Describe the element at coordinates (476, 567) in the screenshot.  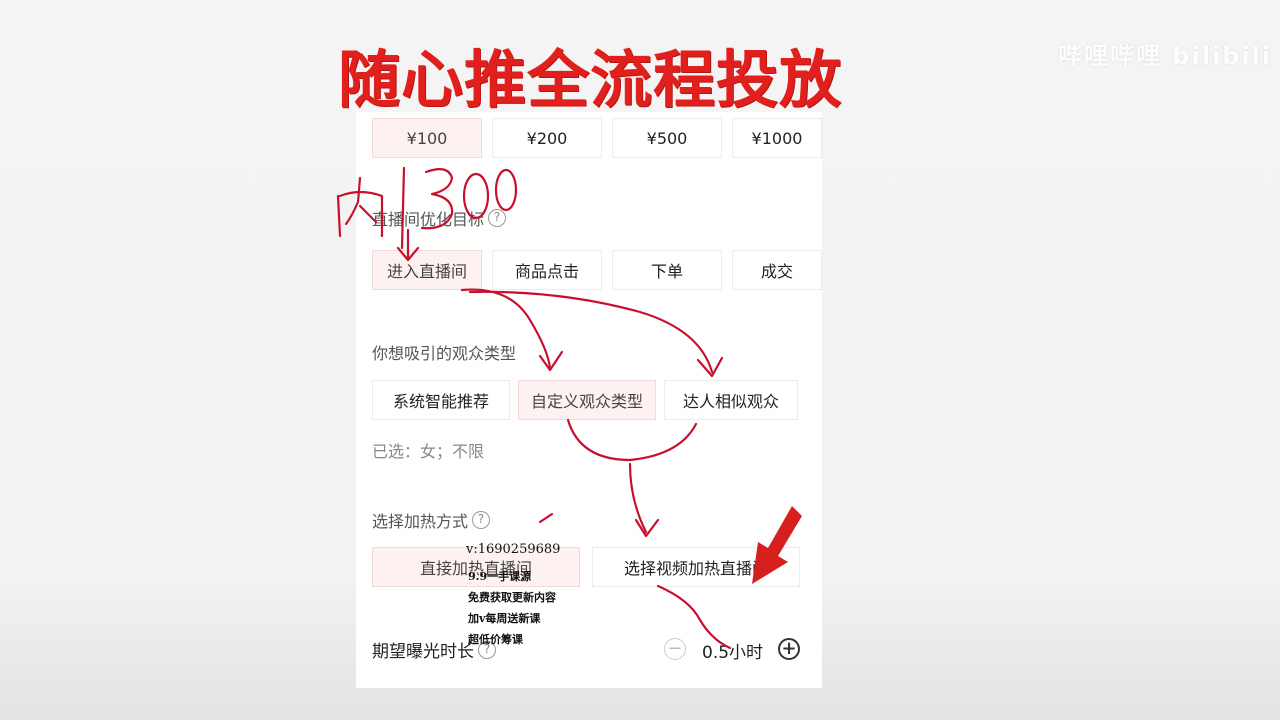
I see `heat-direct: 直接加热直播间` at that location.